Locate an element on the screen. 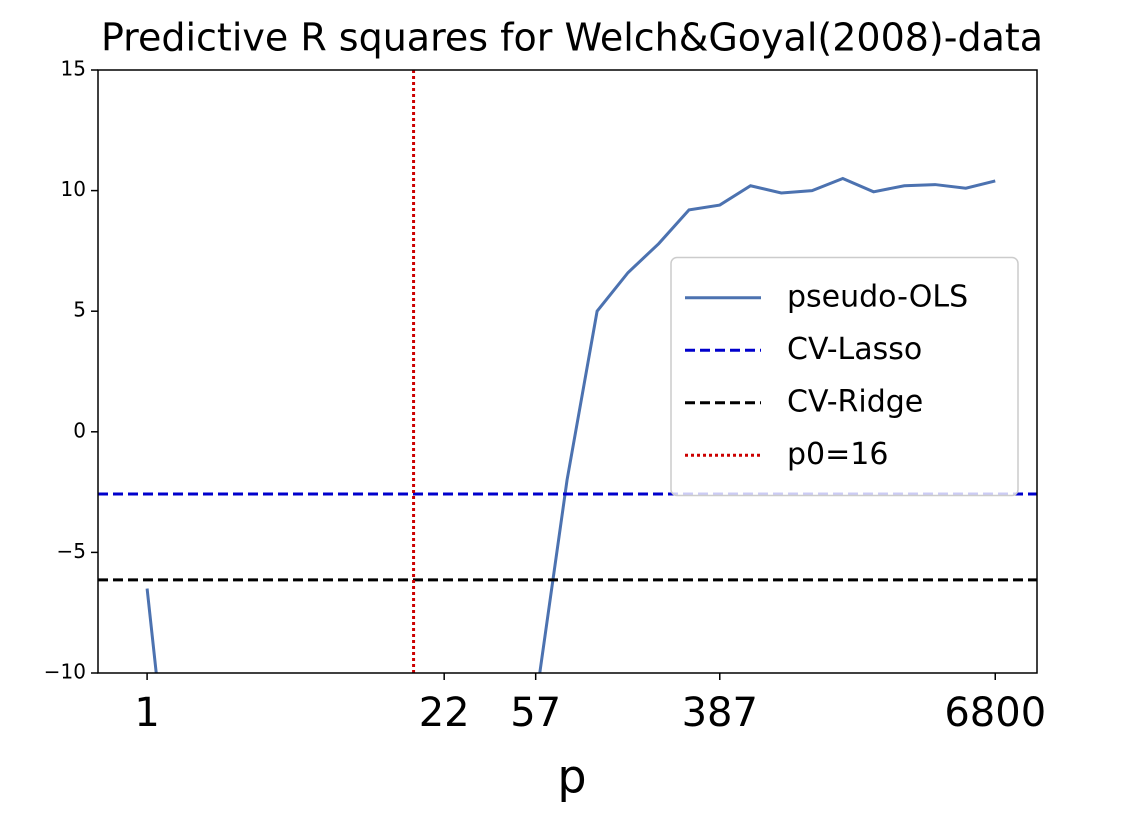 The image size is (1144, 827). x-axis-label: p is located at coordinates (571, 777).